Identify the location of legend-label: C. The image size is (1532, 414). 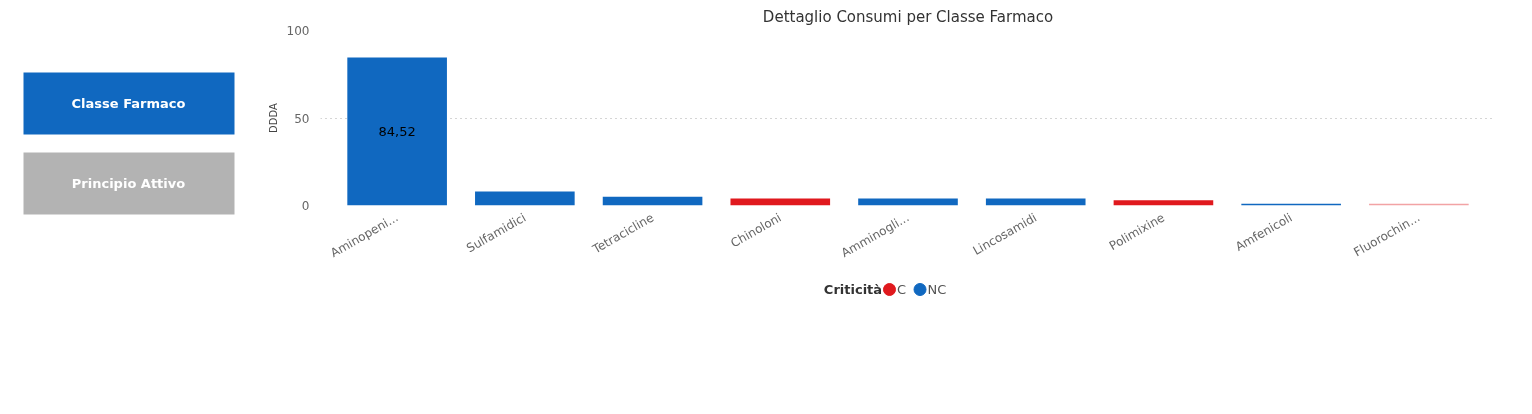
(901, 289).